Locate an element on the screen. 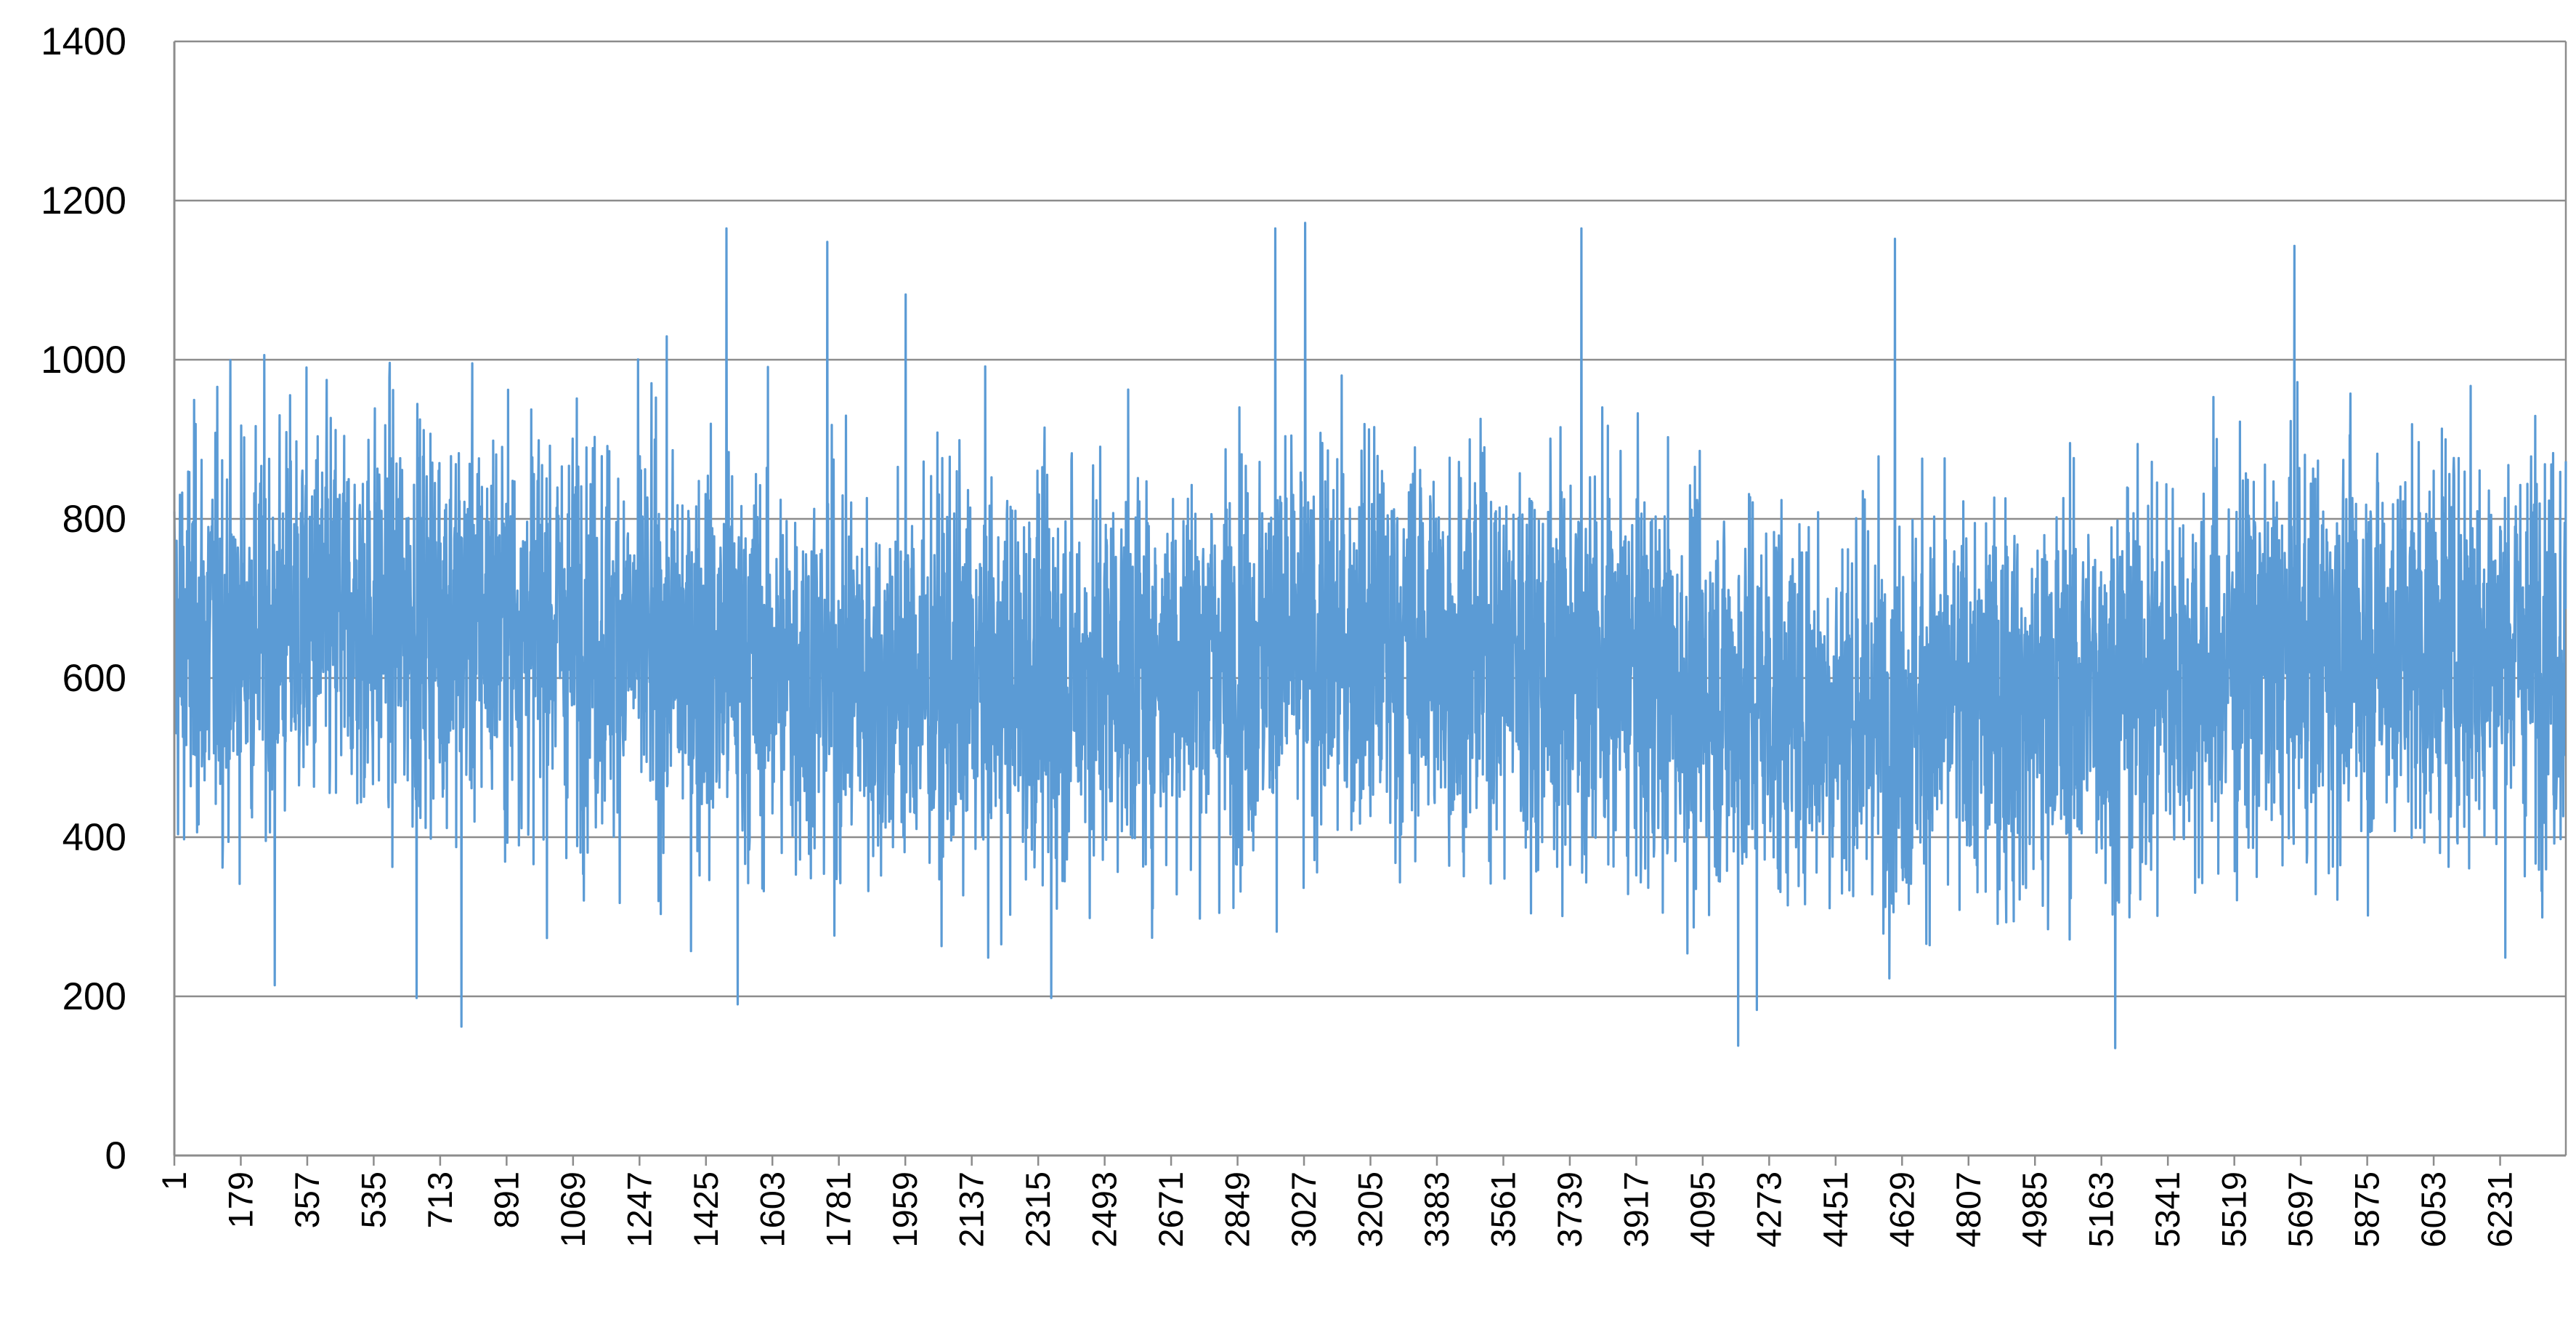 The width and height of the screenshot is (2576, 1327). x-tick-label: 891 is located at coordinates (506, 1199).